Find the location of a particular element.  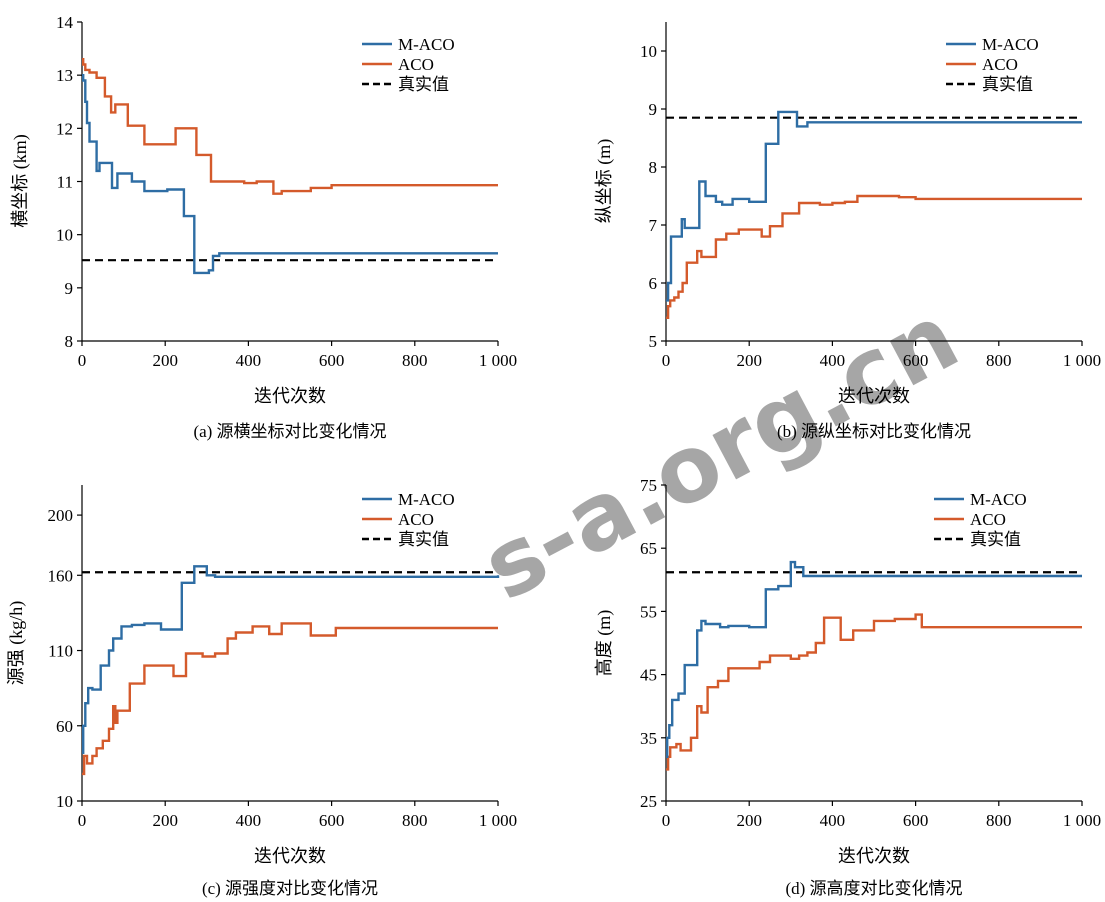

y-axis-label: 高度 (m) is located at coordinates (604, 643).